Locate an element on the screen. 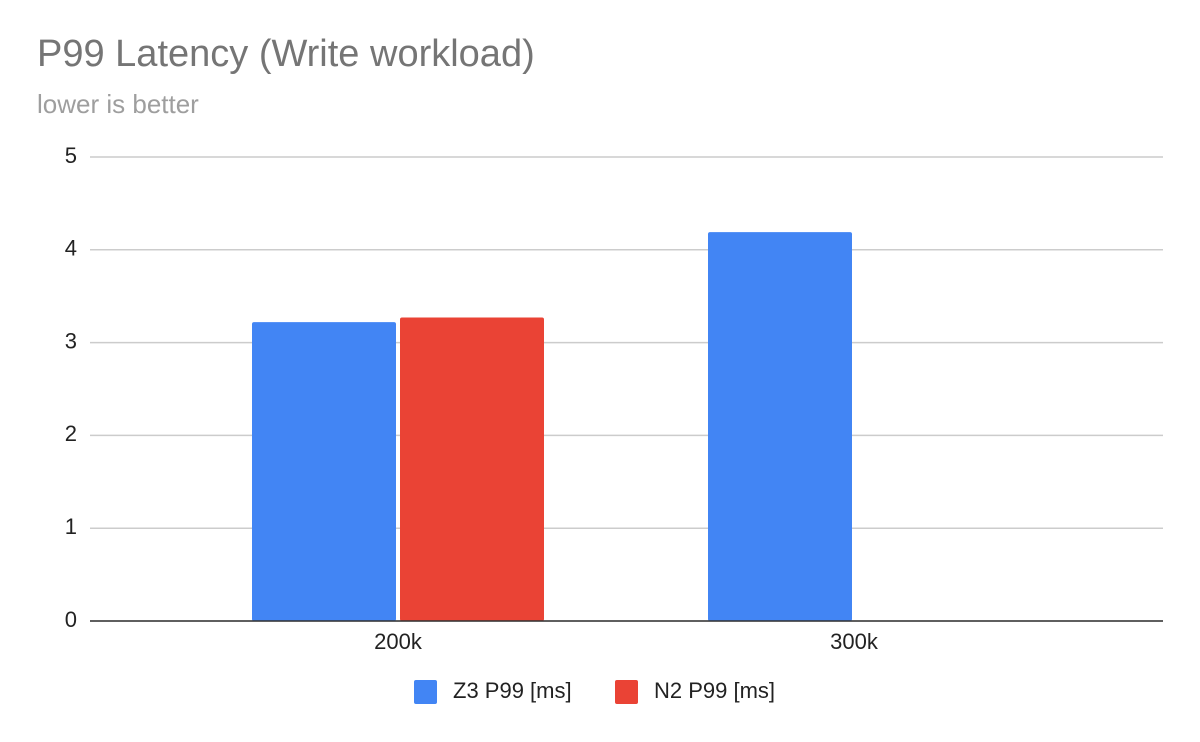  y-tick-label: 5 is located at coordinates (71, 155).